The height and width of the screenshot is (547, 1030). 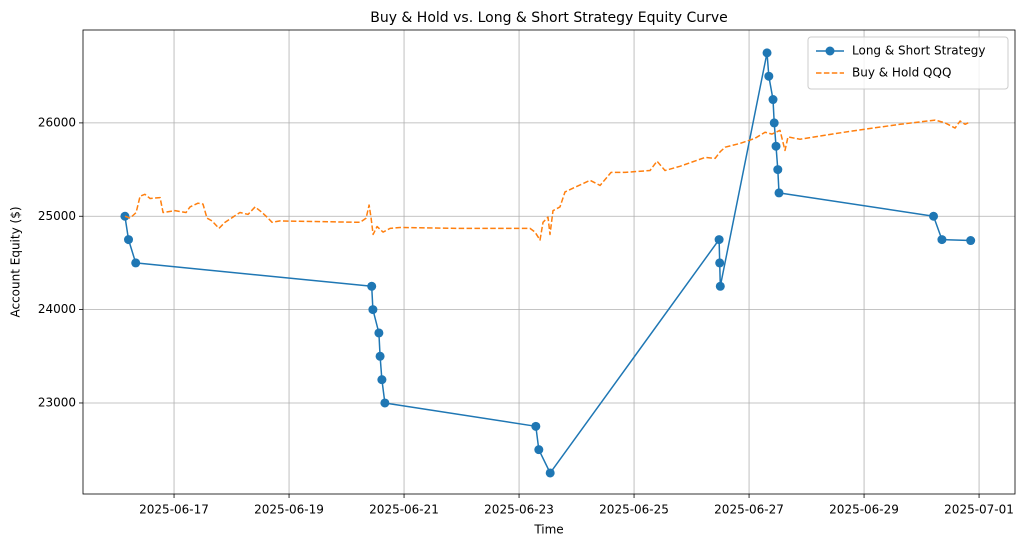 What do you see at coordinates (830, 51) in the screenshot?
I see `legend-marker` at bounding box center [830, 51].